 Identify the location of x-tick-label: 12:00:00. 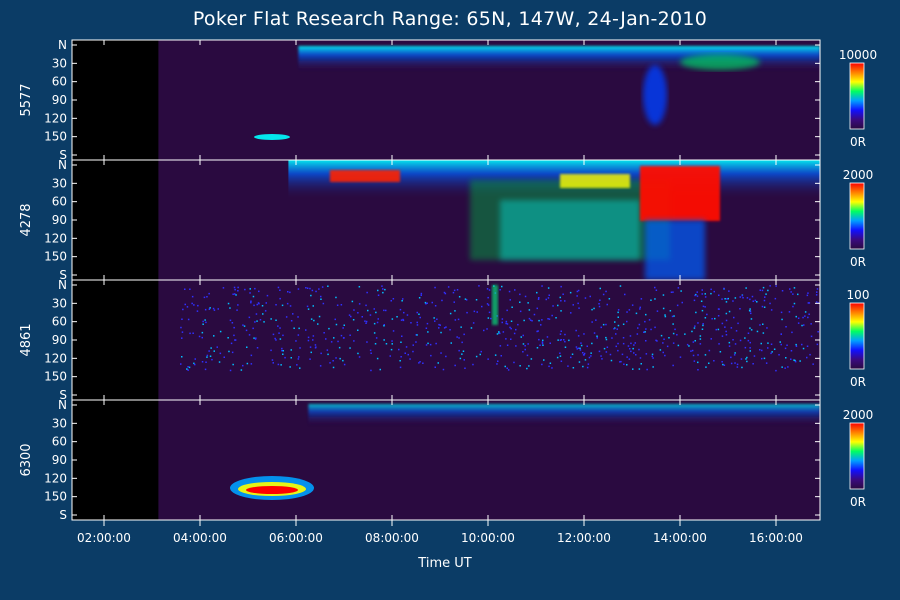
(584, 538).